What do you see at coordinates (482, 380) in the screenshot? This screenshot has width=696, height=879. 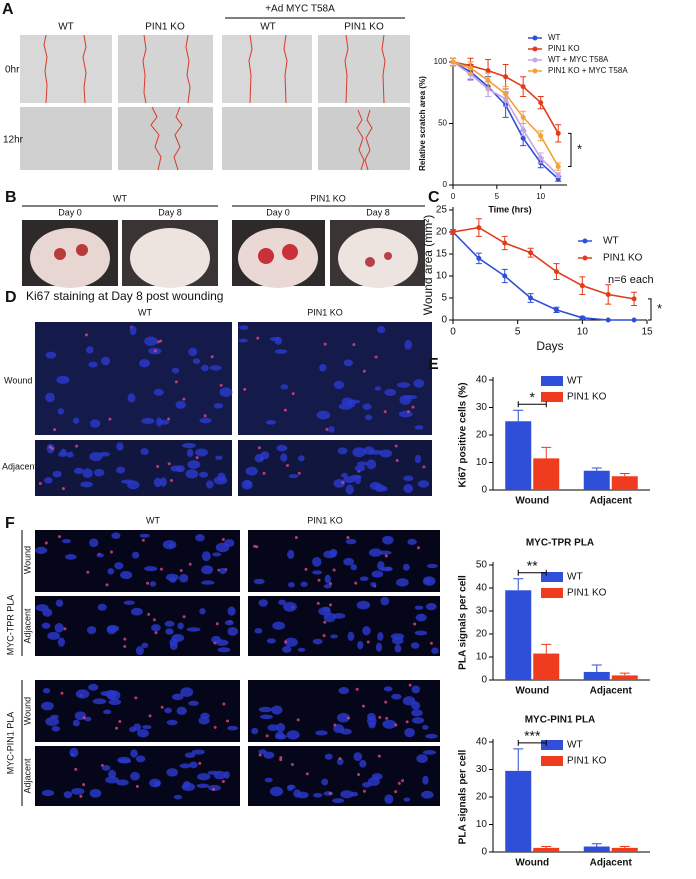 I see `y-tick-label: 40` at bounding box center [482, 380].